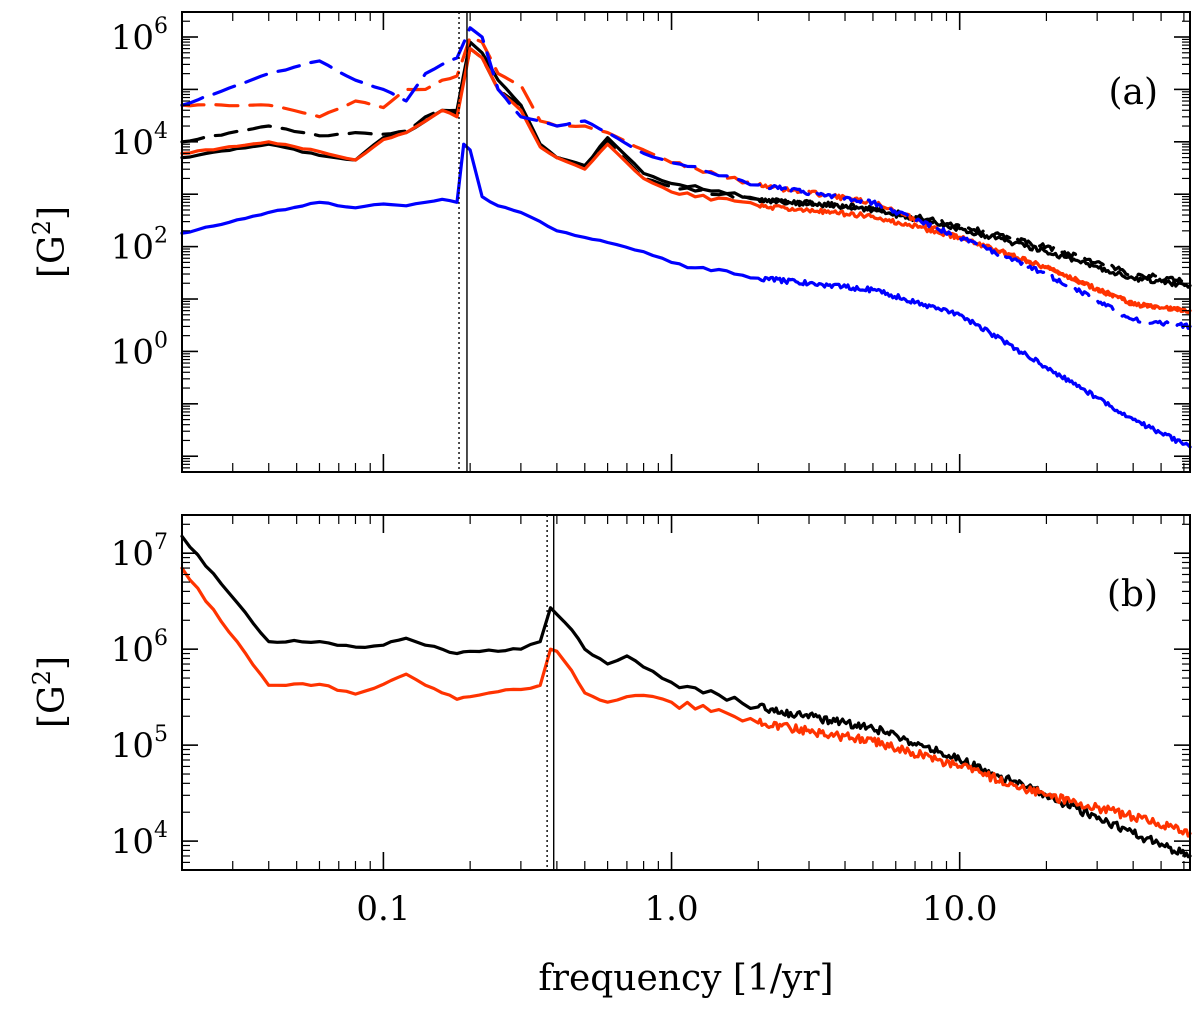 Image resolution: width=1200 pixels, height=1012 pixels. Describe the element at coordinates (139, 246) in the screenshot. I see `ytick-label: 10²` at that location.